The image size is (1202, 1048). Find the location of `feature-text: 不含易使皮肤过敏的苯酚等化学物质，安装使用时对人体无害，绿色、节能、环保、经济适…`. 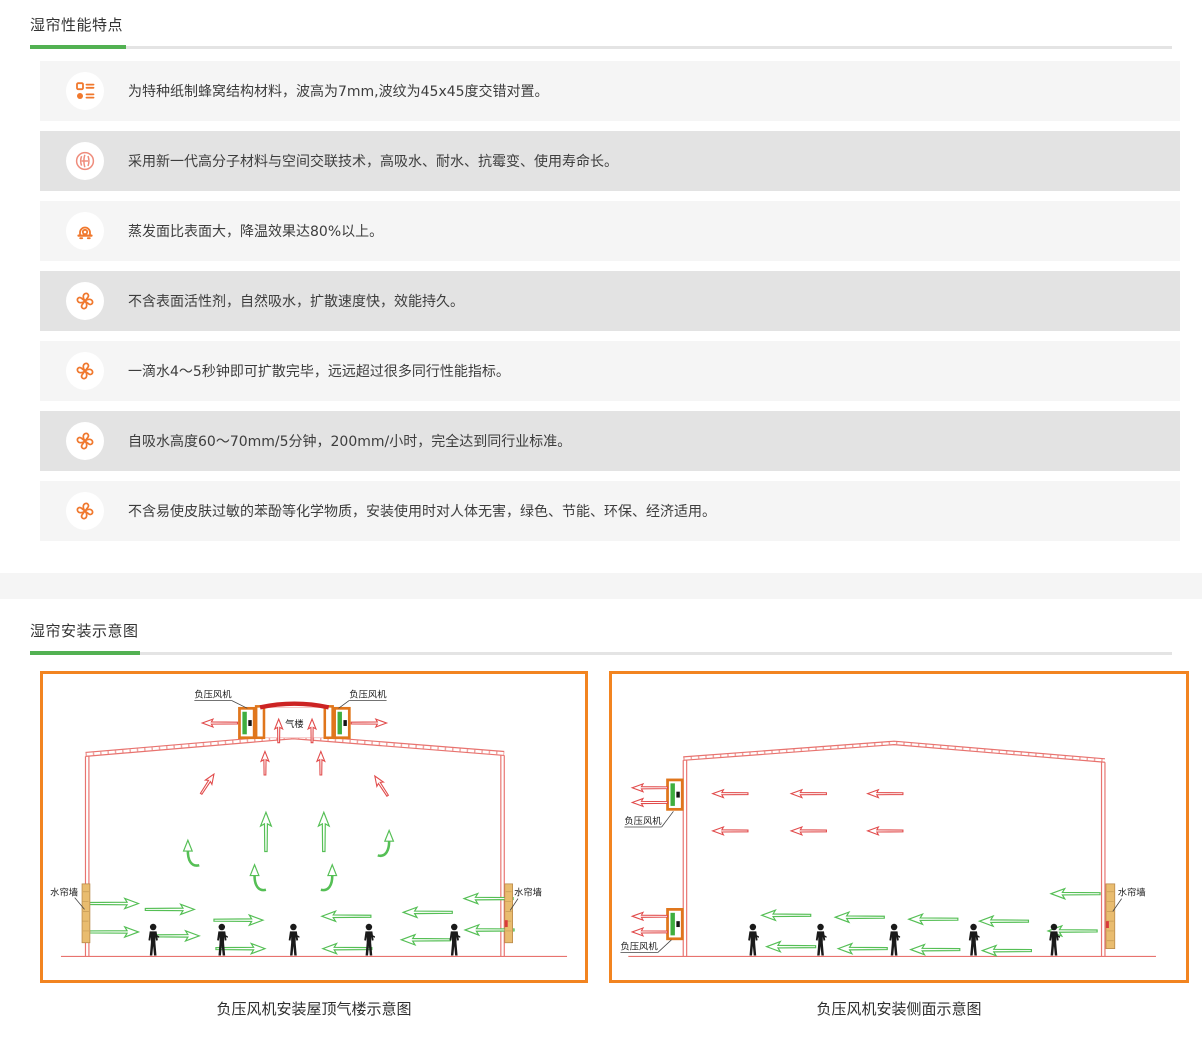

feature-text: 不含易使皮肤过敏的苯酚等化学物质，安装使用时对人体无害，绿色、节能、环保、经济适… is located at coordinates (422, 512).